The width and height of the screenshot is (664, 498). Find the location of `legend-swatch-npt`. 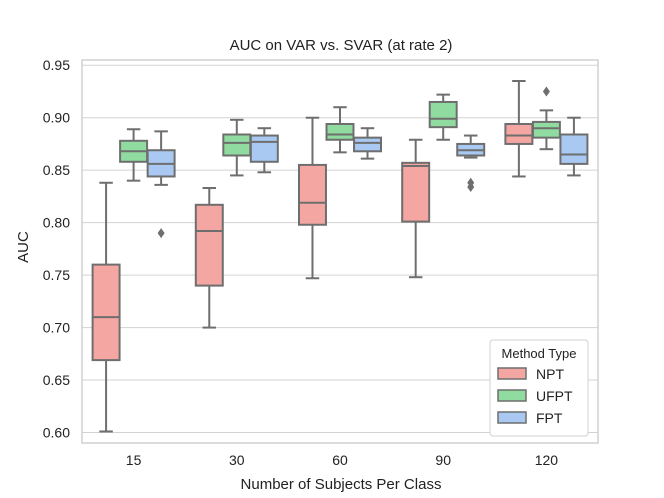

legend-swatch-npt is located at coordinates (512, 373).